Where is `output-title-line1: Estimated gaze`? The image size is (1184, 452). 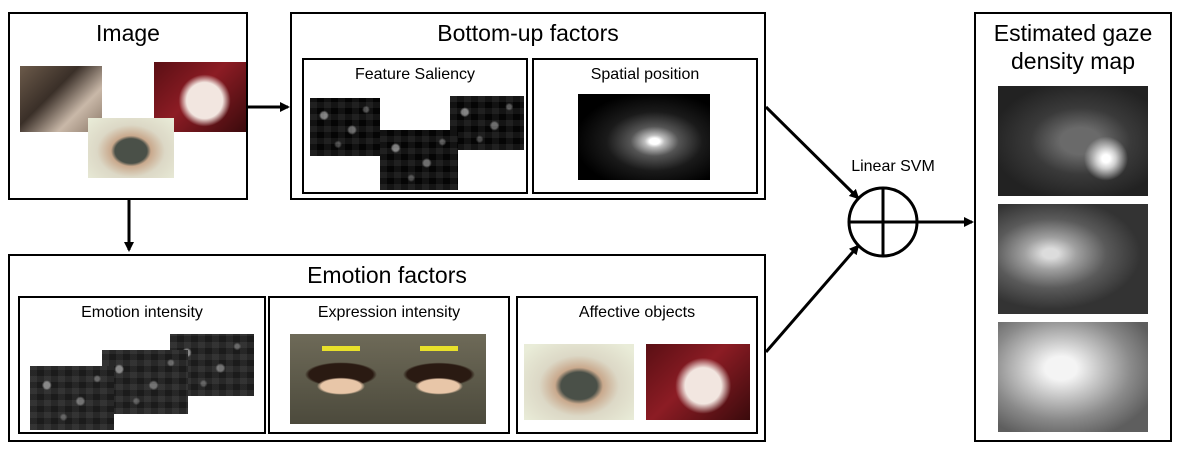 output-title-line1: Estimated gaze is located at coordinates (1073, 33).